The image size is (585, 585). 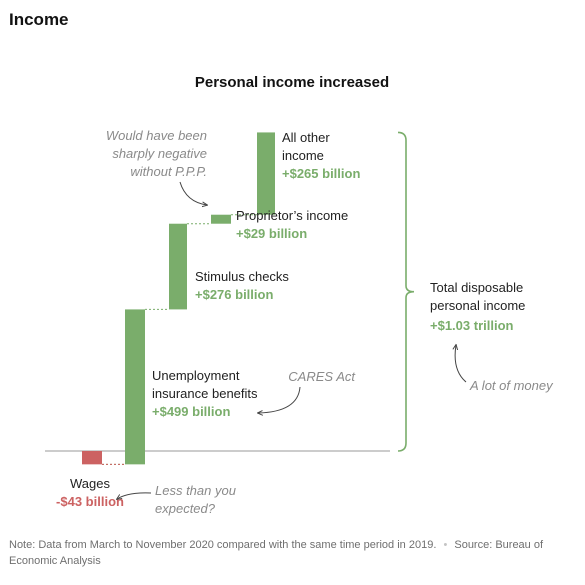 I want to click on total-label: Total disposable, so click(x=476, y=287).